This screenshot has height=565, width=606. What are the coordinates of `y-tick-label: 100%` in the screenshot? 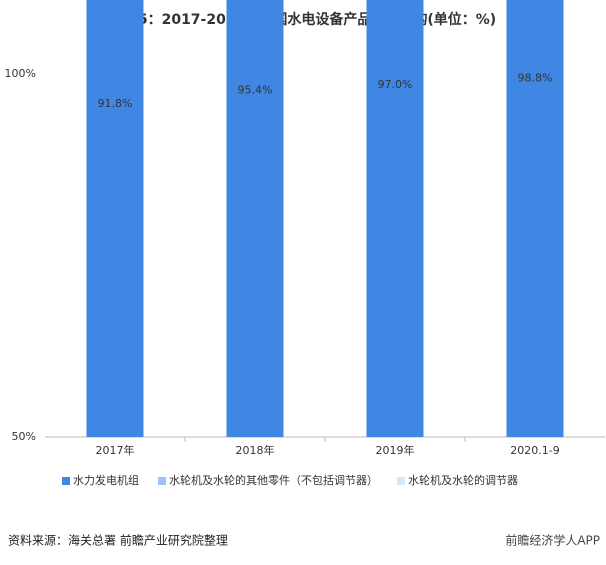 It's located at (20, 73).